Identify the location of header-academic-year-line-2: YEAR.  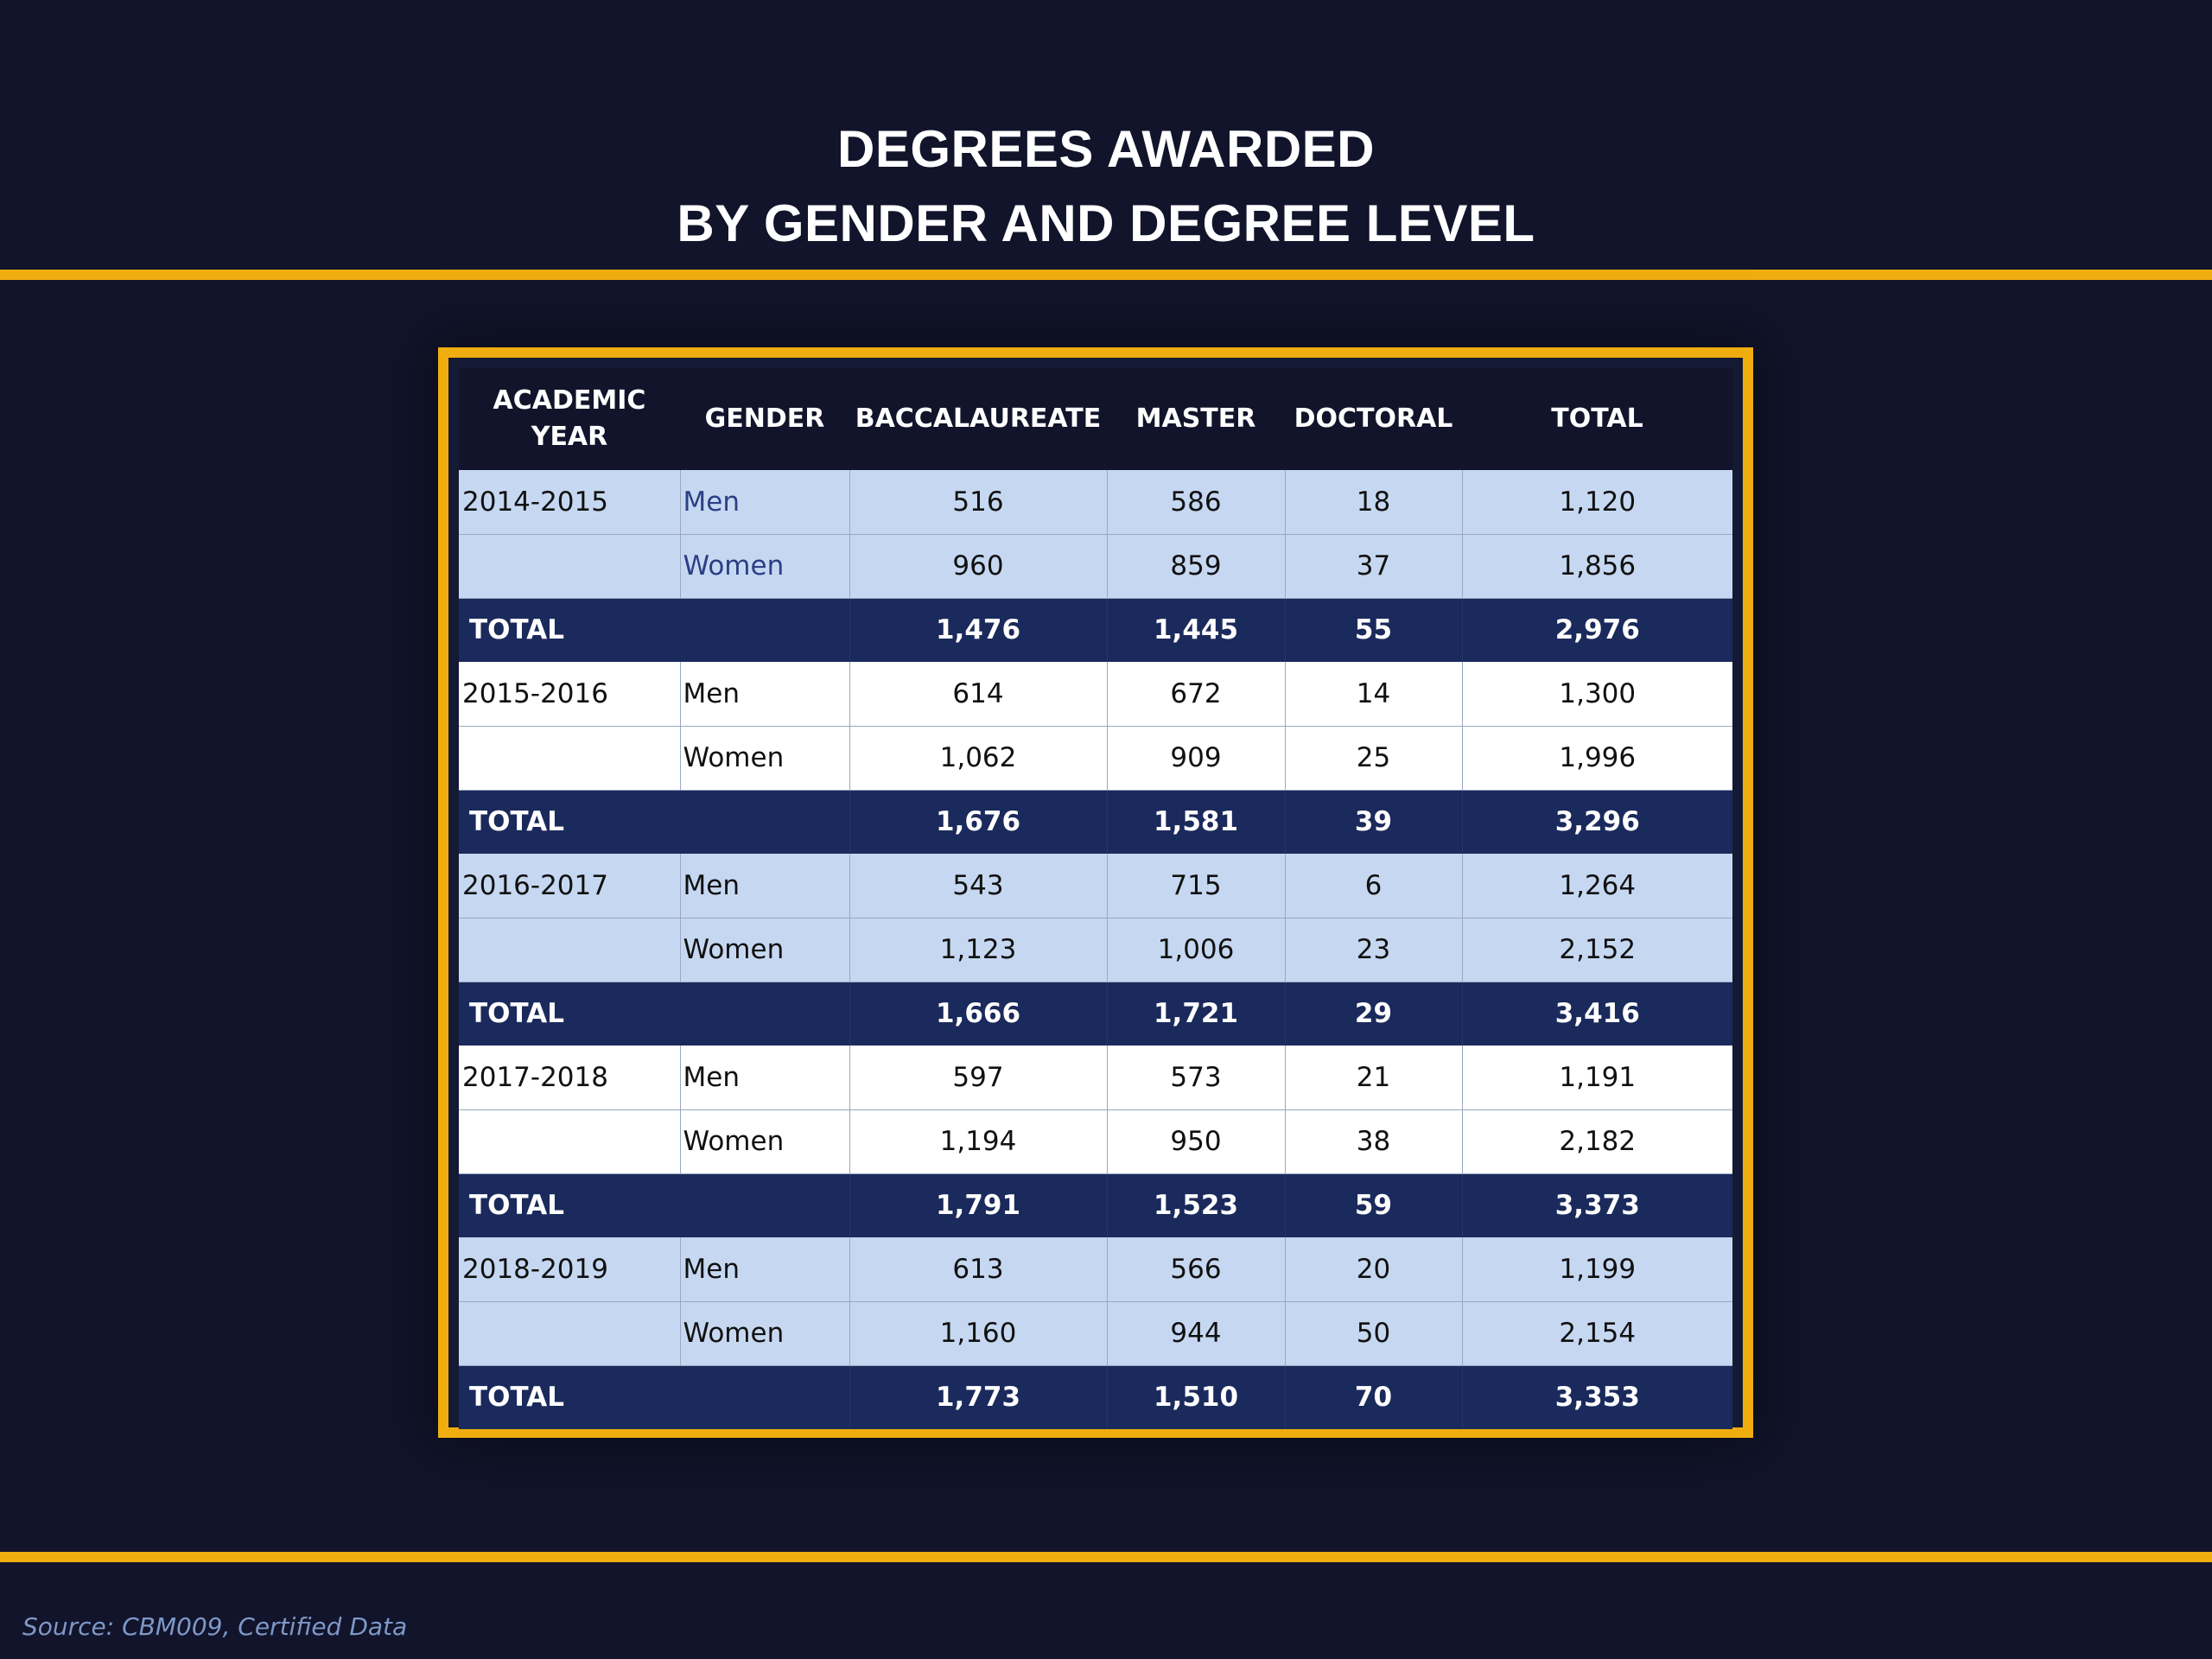
(569, 437).